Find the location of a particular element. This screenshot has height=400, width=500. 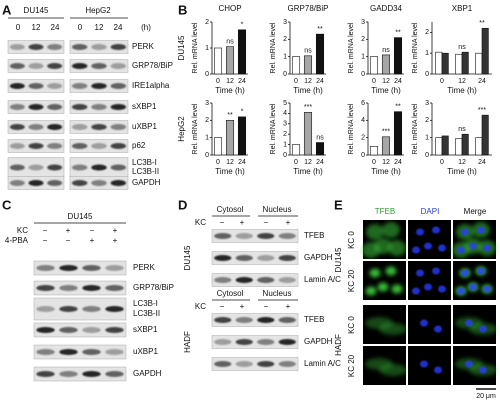

y-tick-label: 3 is located at coordinates (427, 103).